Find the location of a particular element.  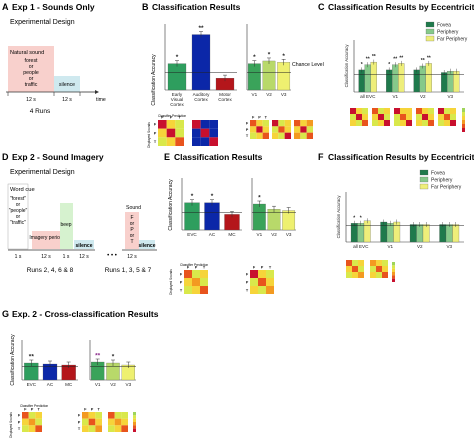

e-evc-col-P: P is located at coordinates (196, 268).